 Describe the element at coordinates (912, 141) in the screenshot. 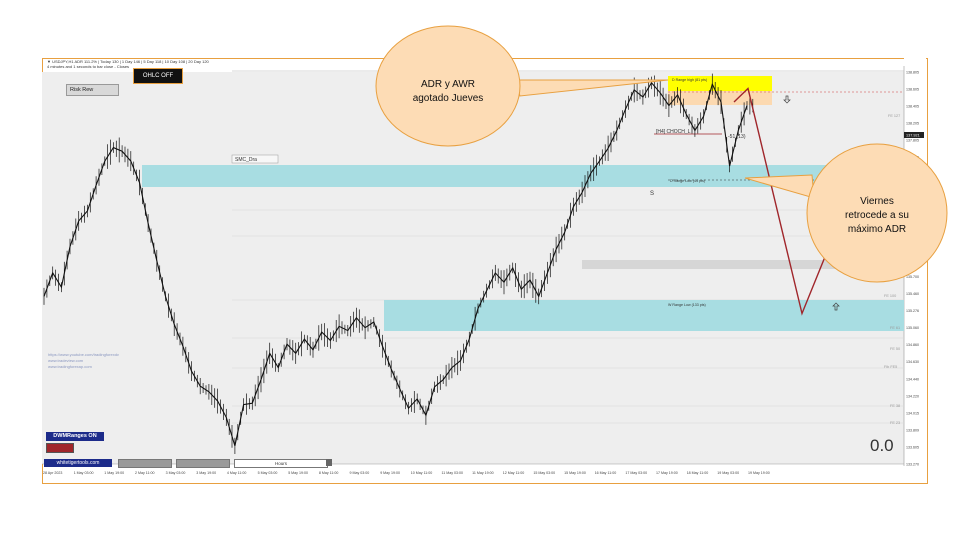

I see `y-tick-label: 137.805` at that location.